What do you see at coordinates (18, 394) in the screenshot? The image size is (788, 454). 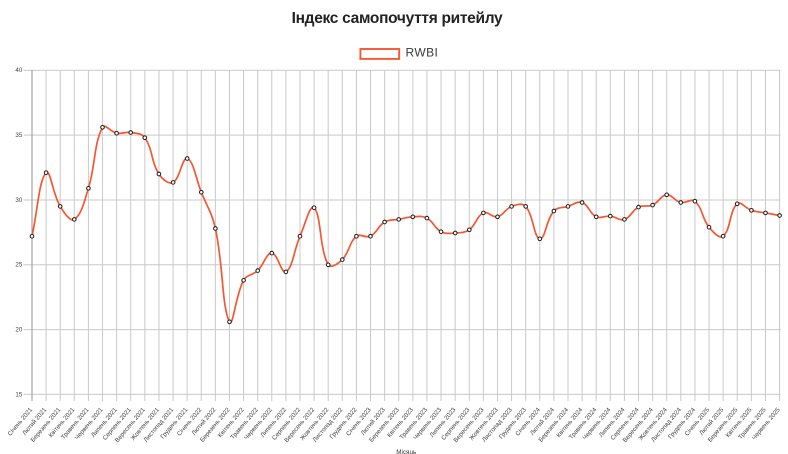 I see `svg-text: 15` at bounding box center [18, 394].